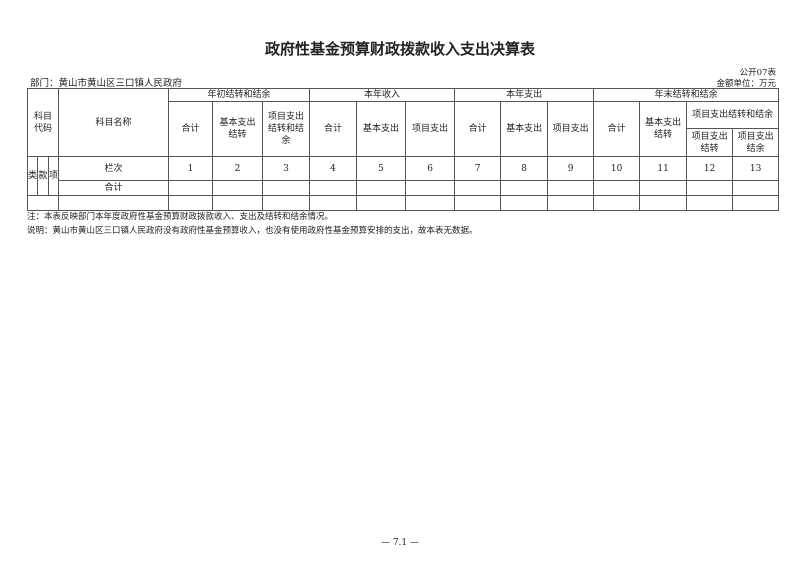  I want to click on page-number: — 7.1 —, so click(400, 543).